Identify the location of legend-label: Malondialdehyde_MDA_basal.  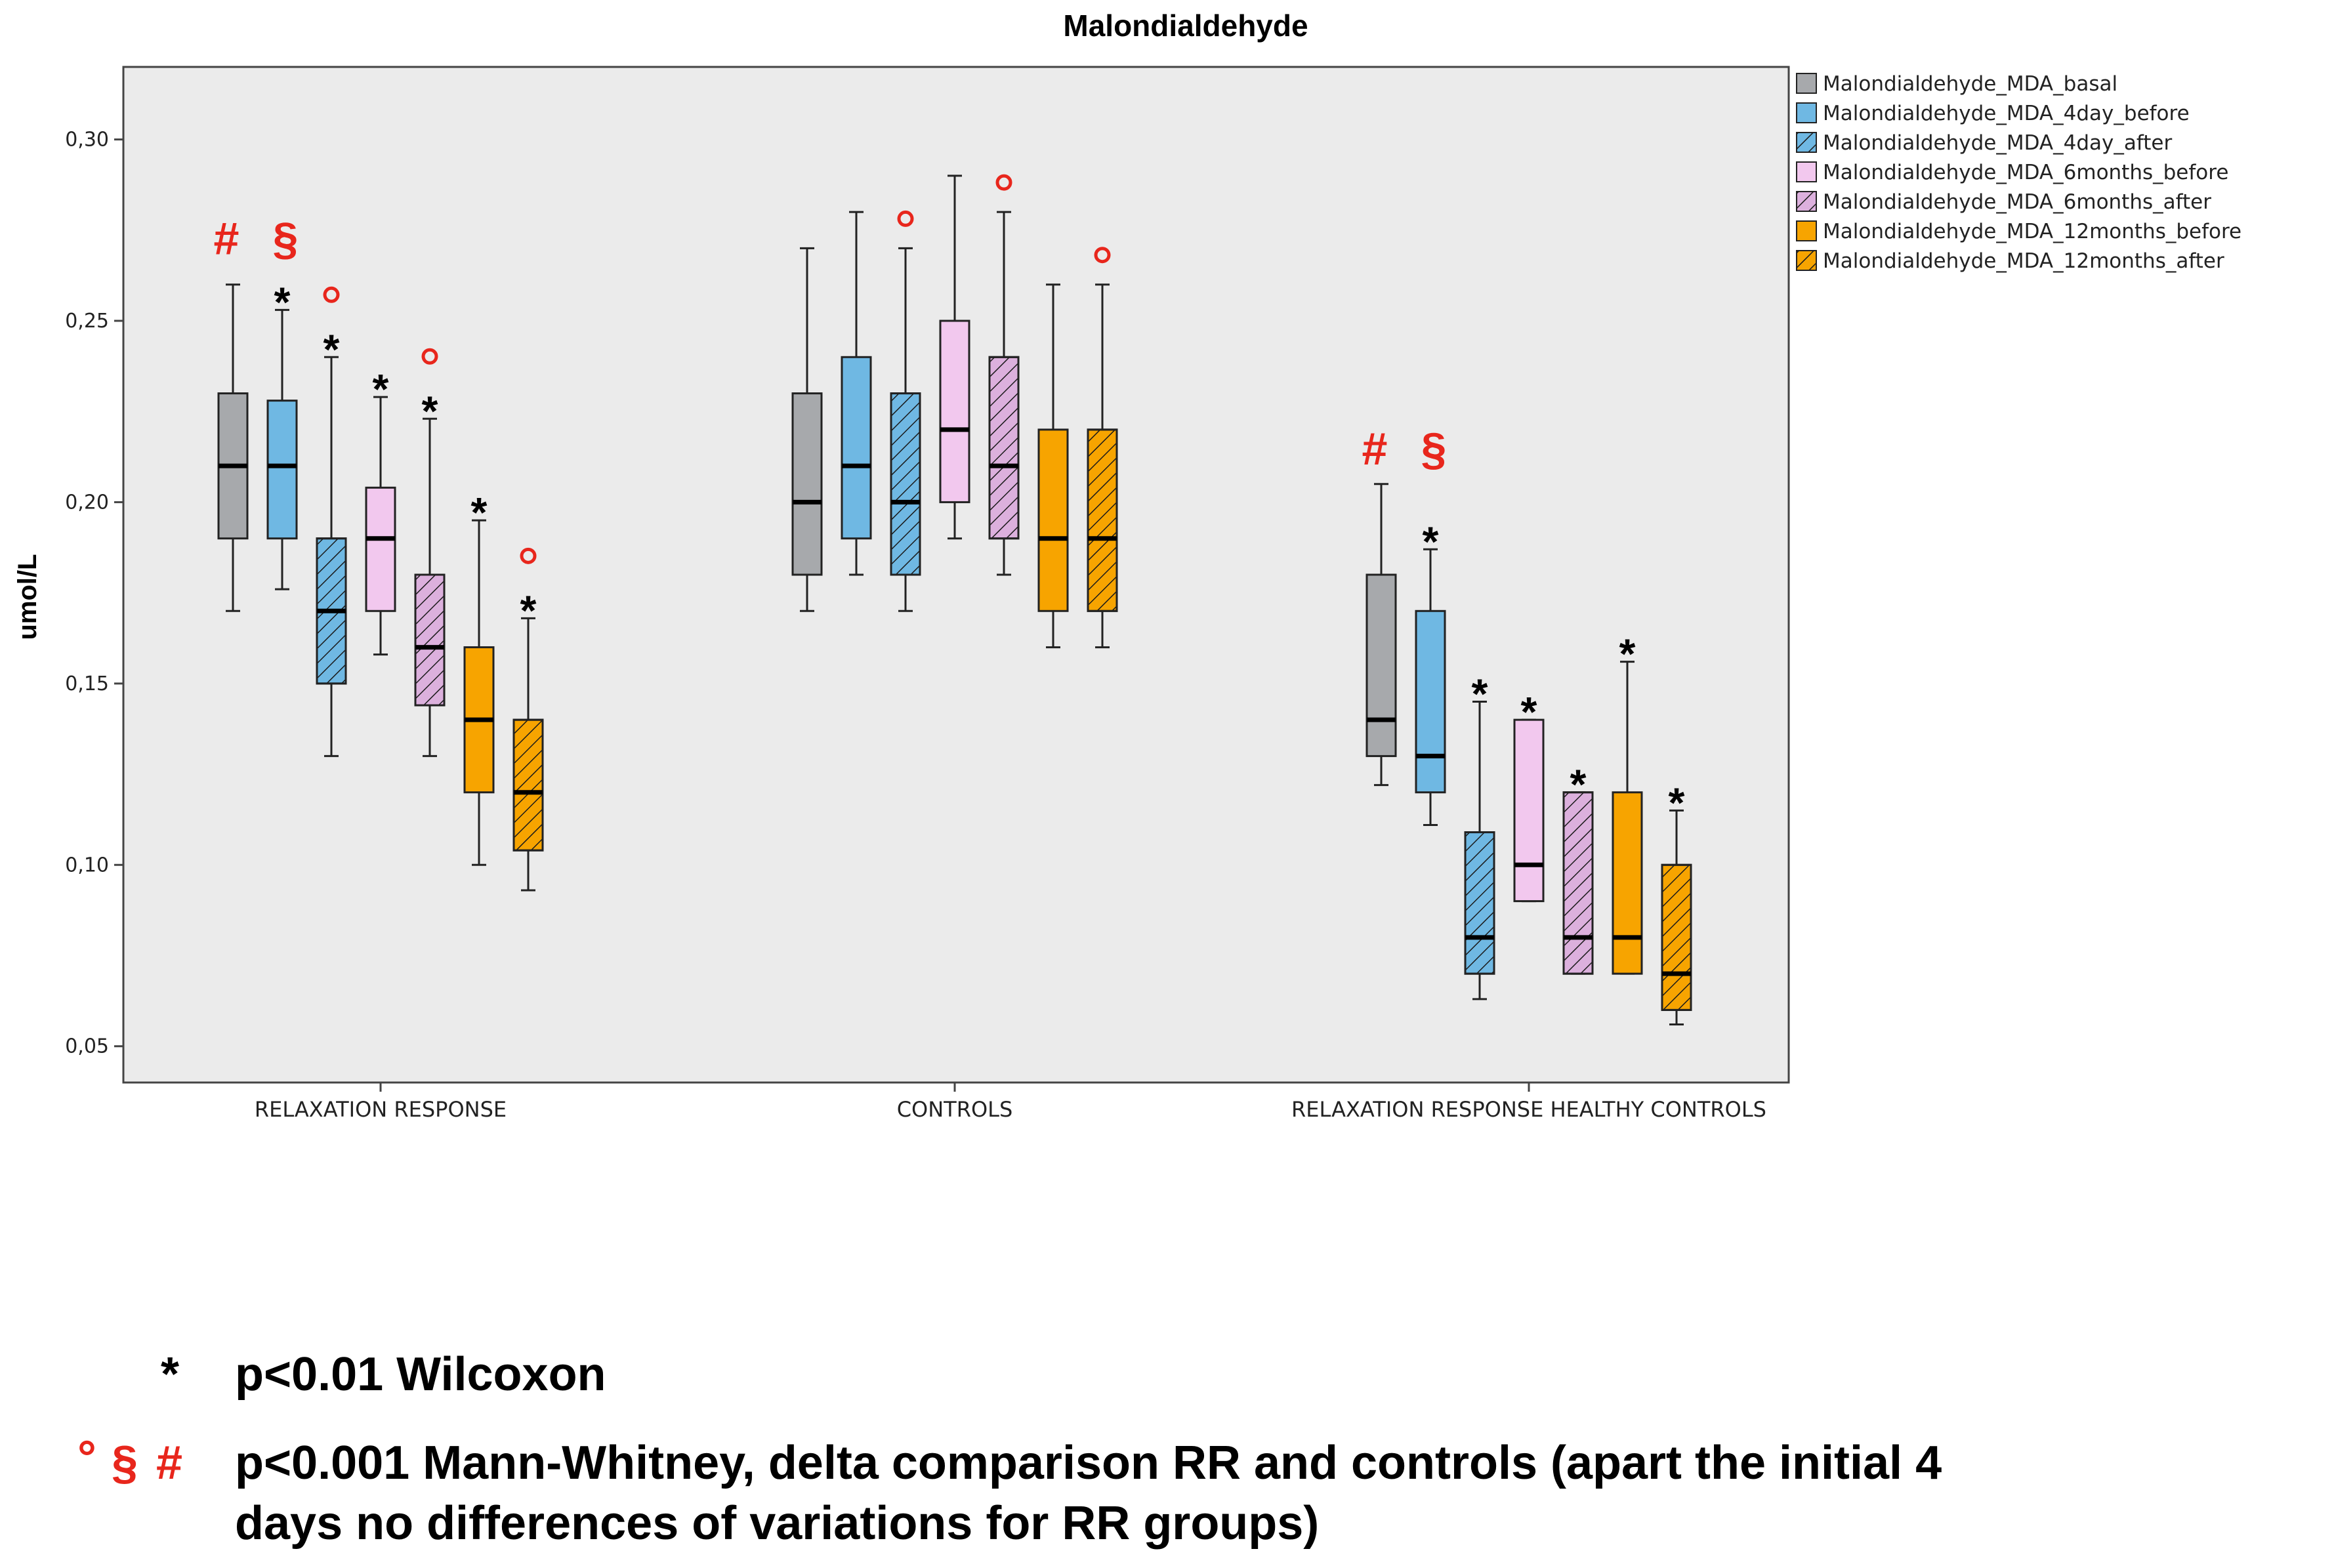
(1970, 84).